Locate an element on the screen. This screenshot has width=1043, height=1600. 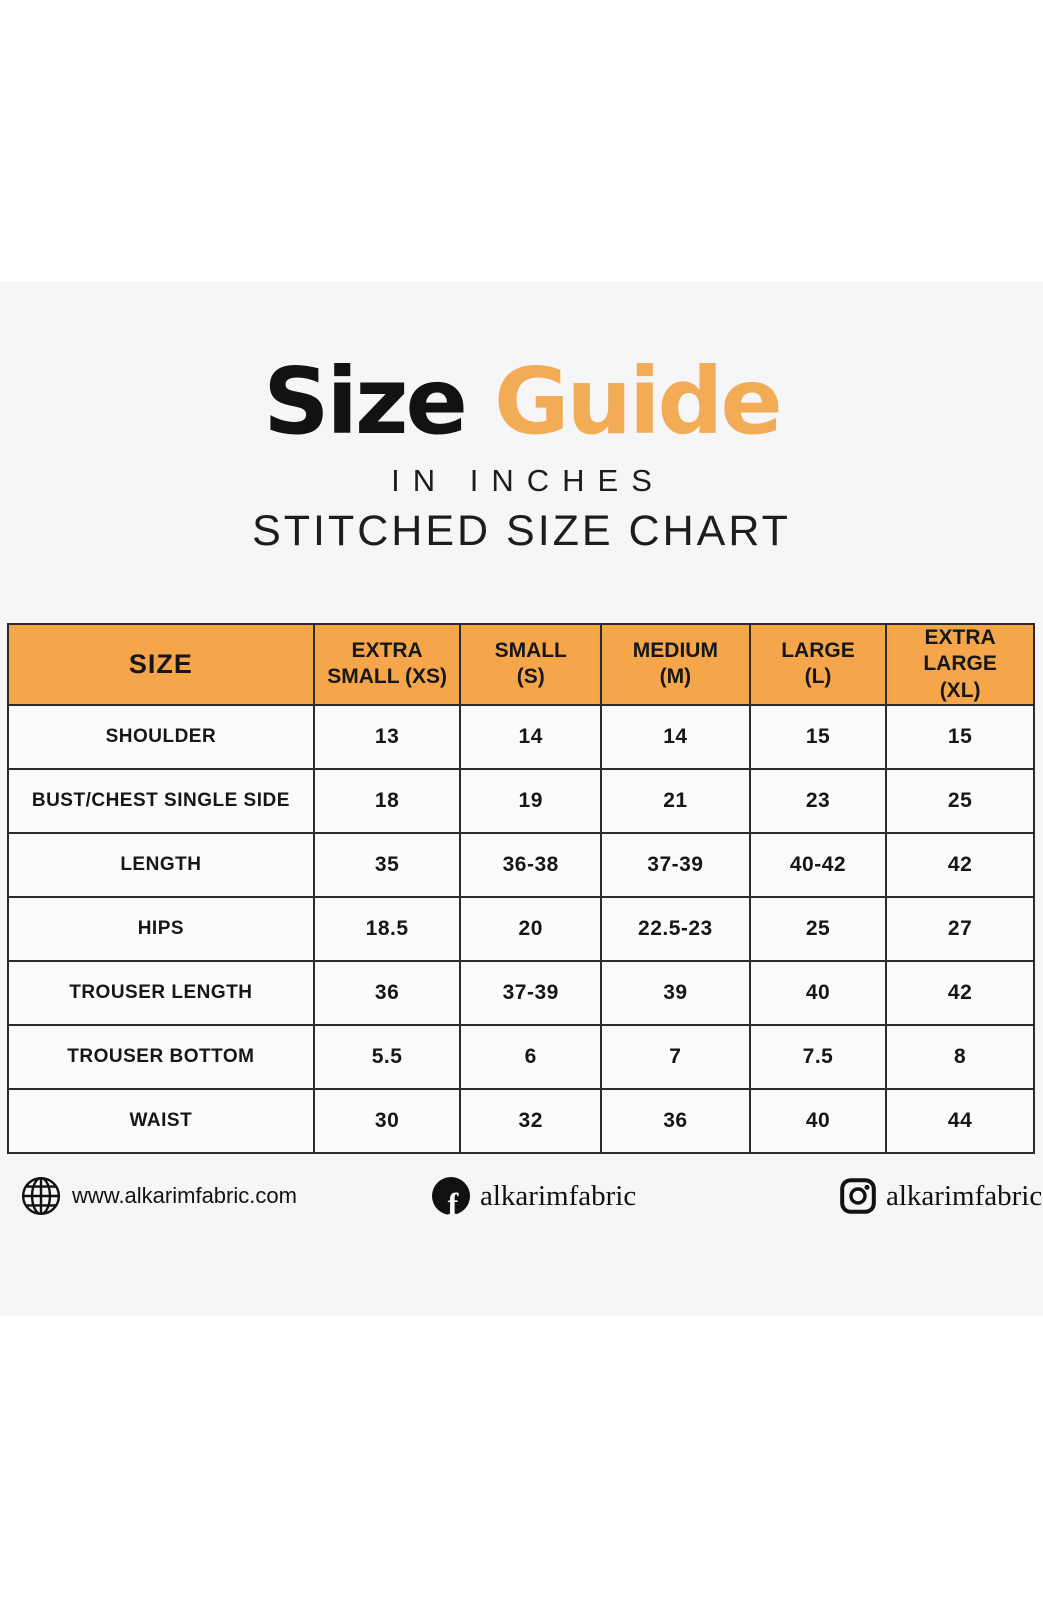
header-cell-m: MEDIUM (M) is located at coordinates (675, 664).